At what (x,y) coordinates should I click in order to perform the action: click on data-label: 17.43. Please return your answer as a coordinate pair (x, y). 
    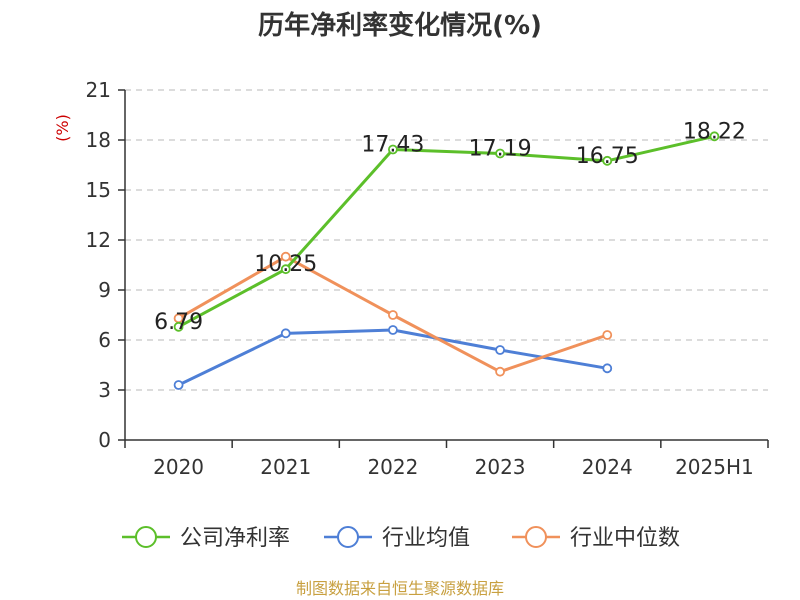
    Looking at the image, I should click on (392, 145).